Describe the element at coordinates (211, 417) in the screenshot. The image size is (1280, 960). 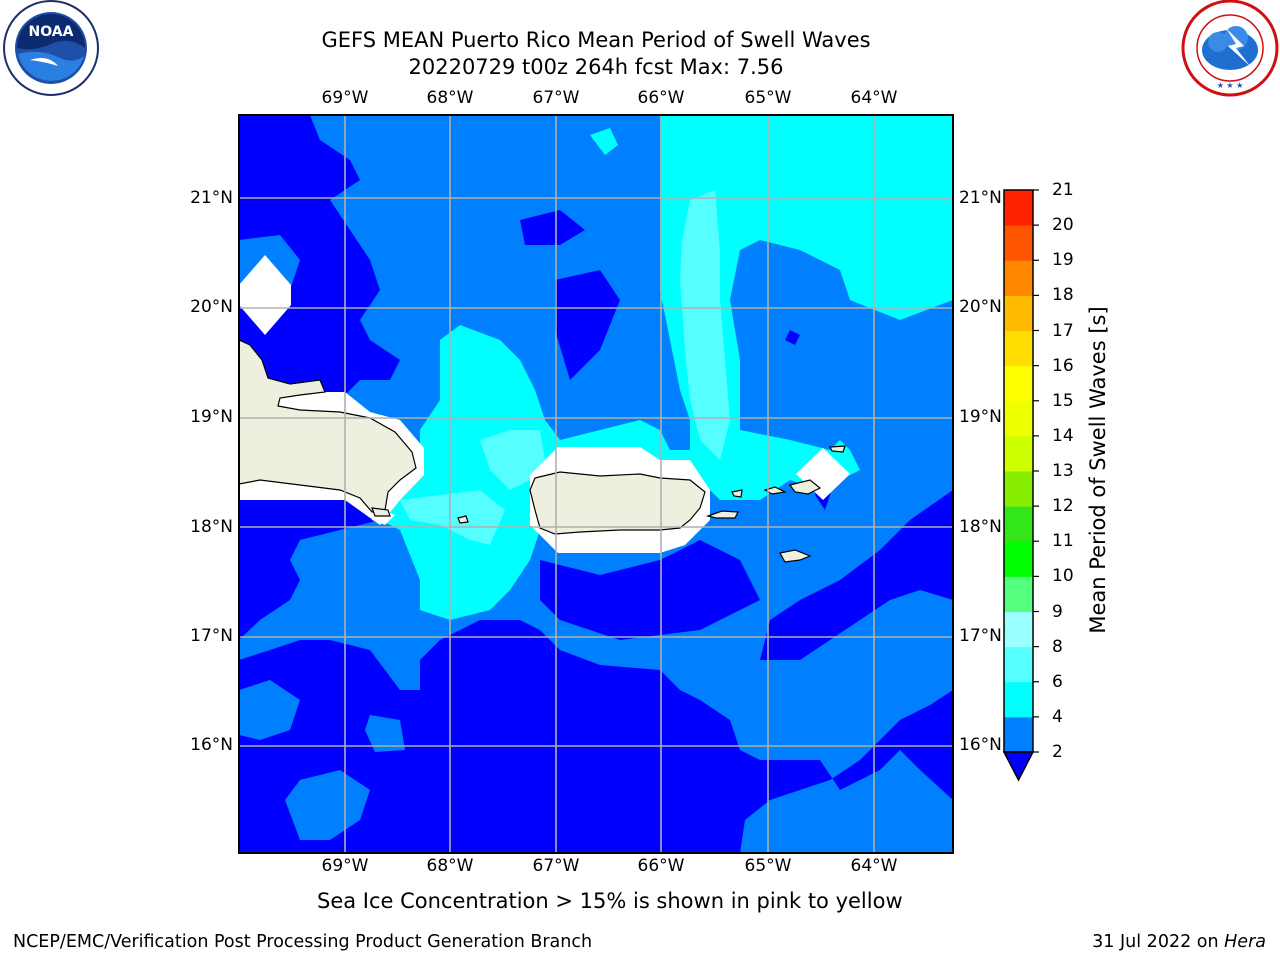
I see `lat-label-left: 19°N` at that location.